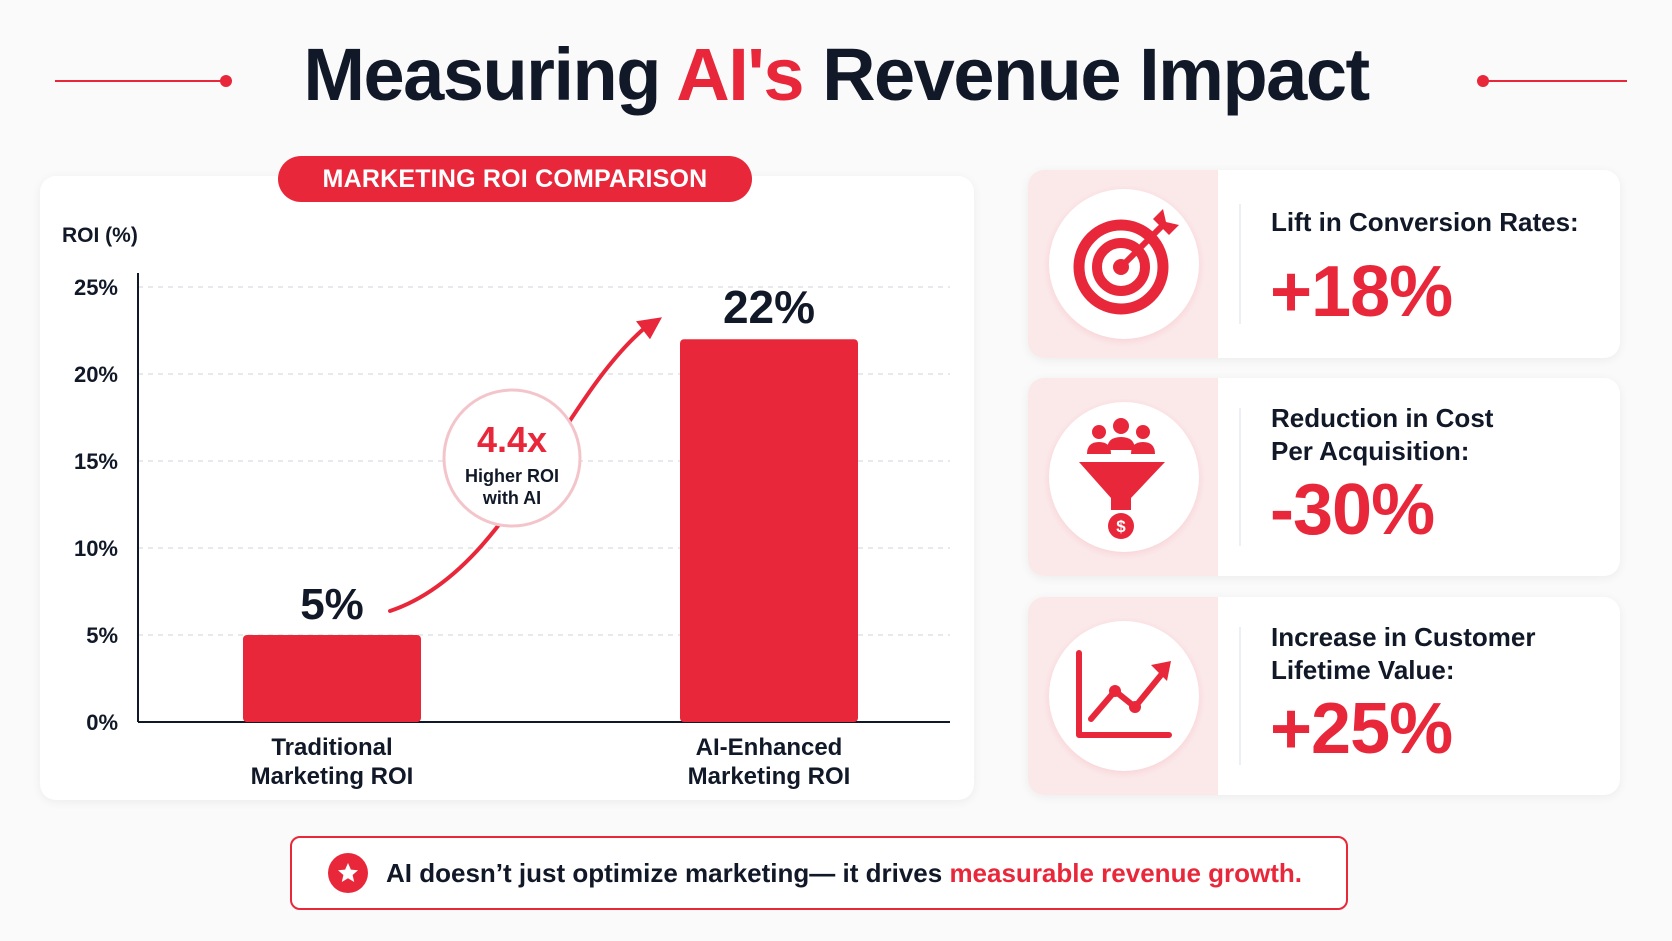  What do you see at coordinates (1352, 510) in the screenshot?
I see `metric-value: -30%` at bounding box center [1352, 510].